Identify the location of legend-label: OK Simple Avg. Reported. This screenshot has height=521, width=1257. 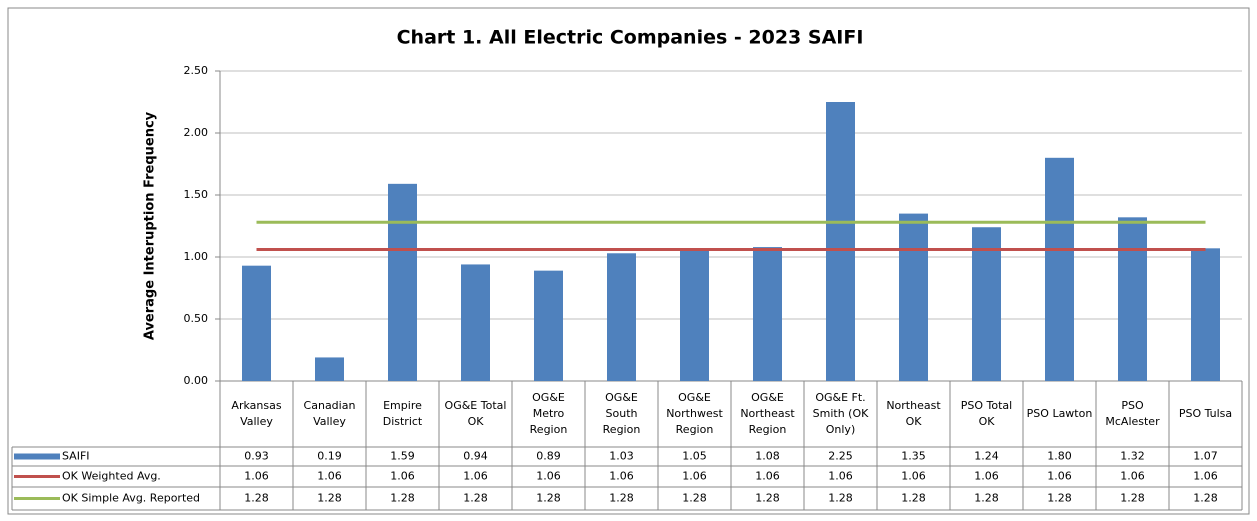
(131, 498).